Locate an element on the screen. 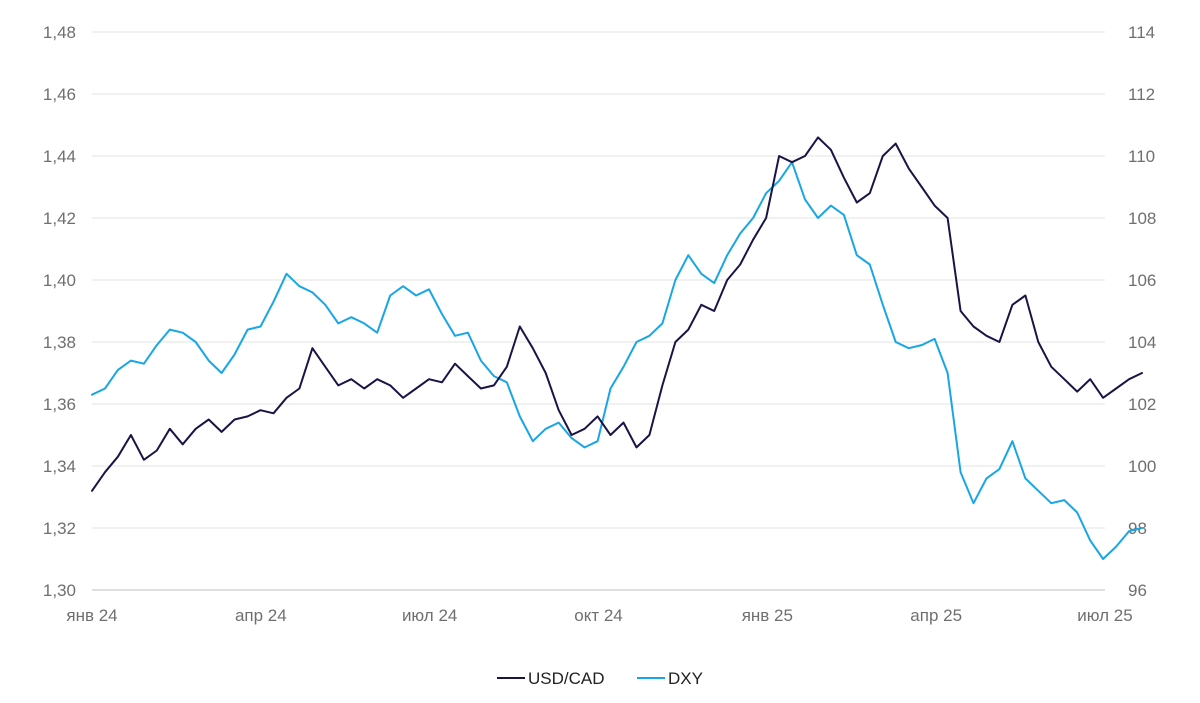  left-y-tick-label: 1,32 is located at coordinates (59, 528).